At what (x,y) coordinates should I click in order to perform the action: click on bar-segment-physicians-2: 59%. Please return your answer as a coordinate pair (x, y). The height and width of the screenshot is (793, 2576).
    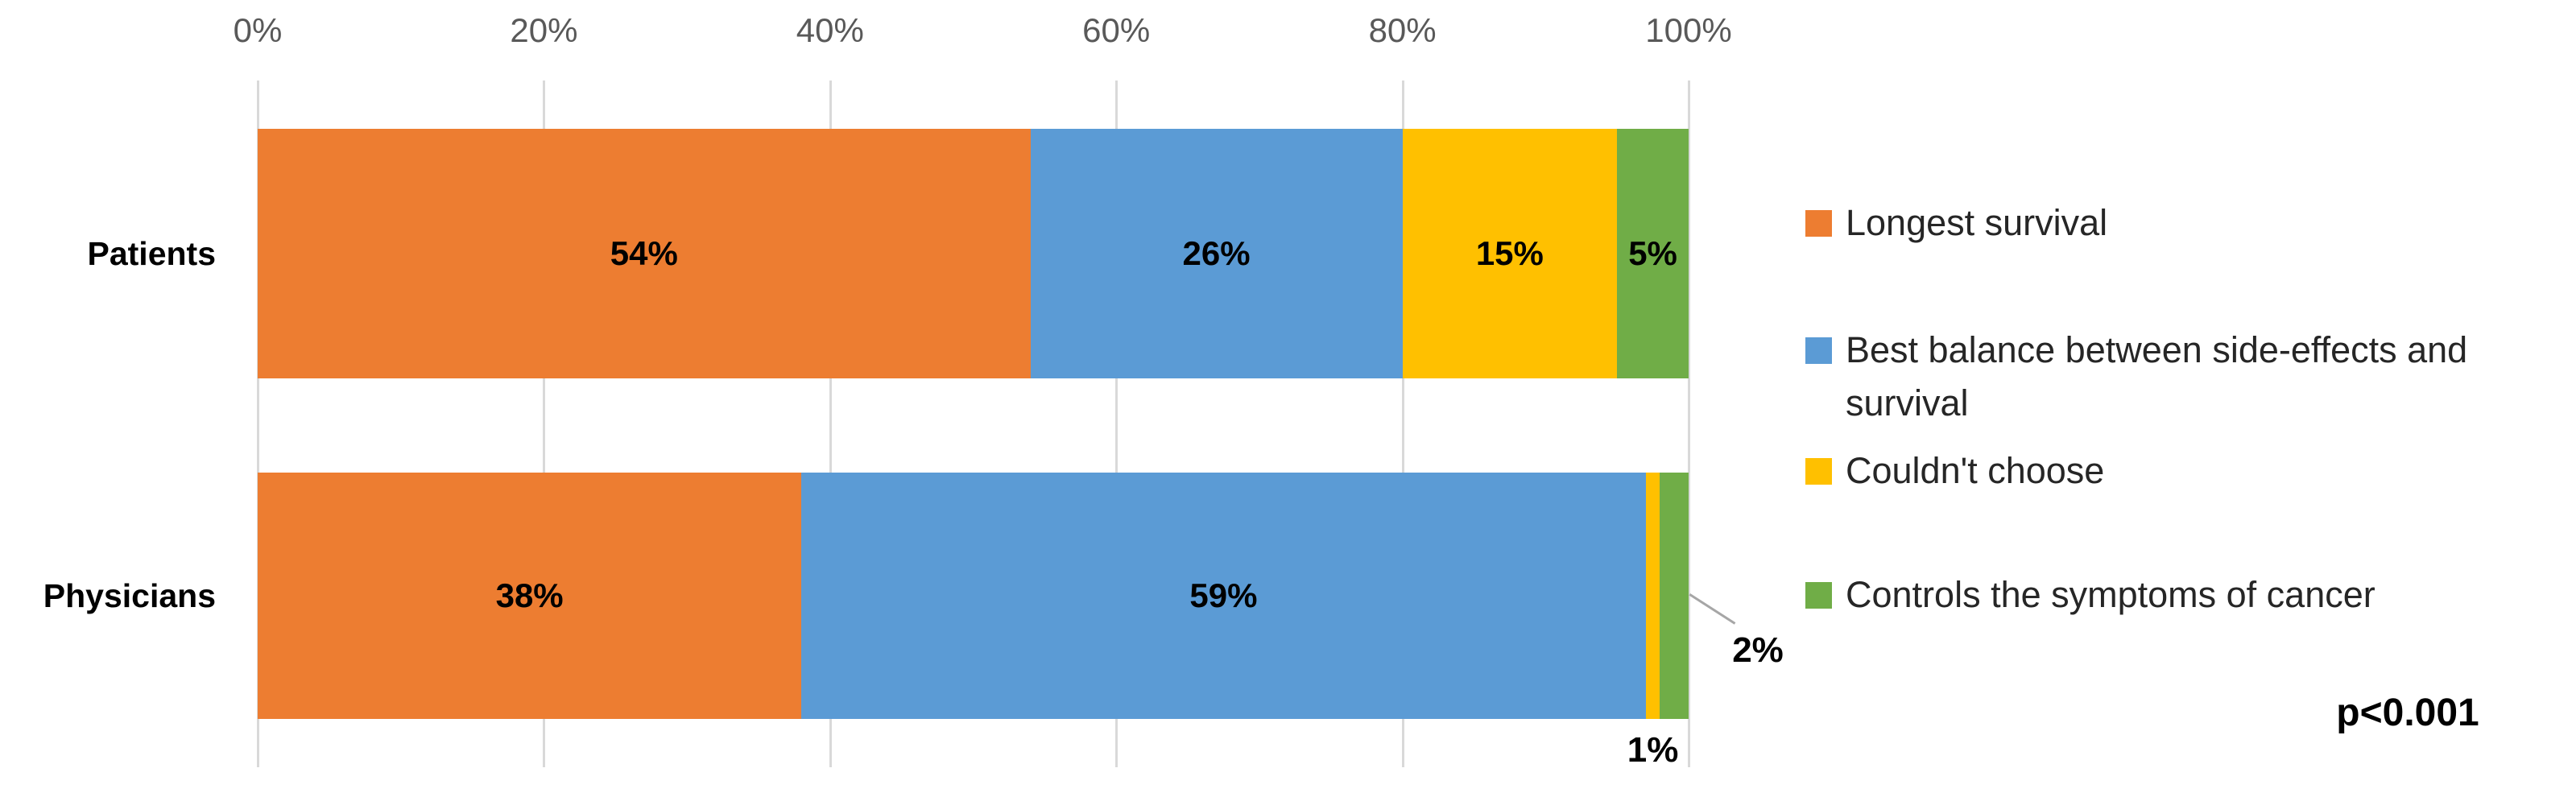
    Looking at the image, I should click on (1223, 596).